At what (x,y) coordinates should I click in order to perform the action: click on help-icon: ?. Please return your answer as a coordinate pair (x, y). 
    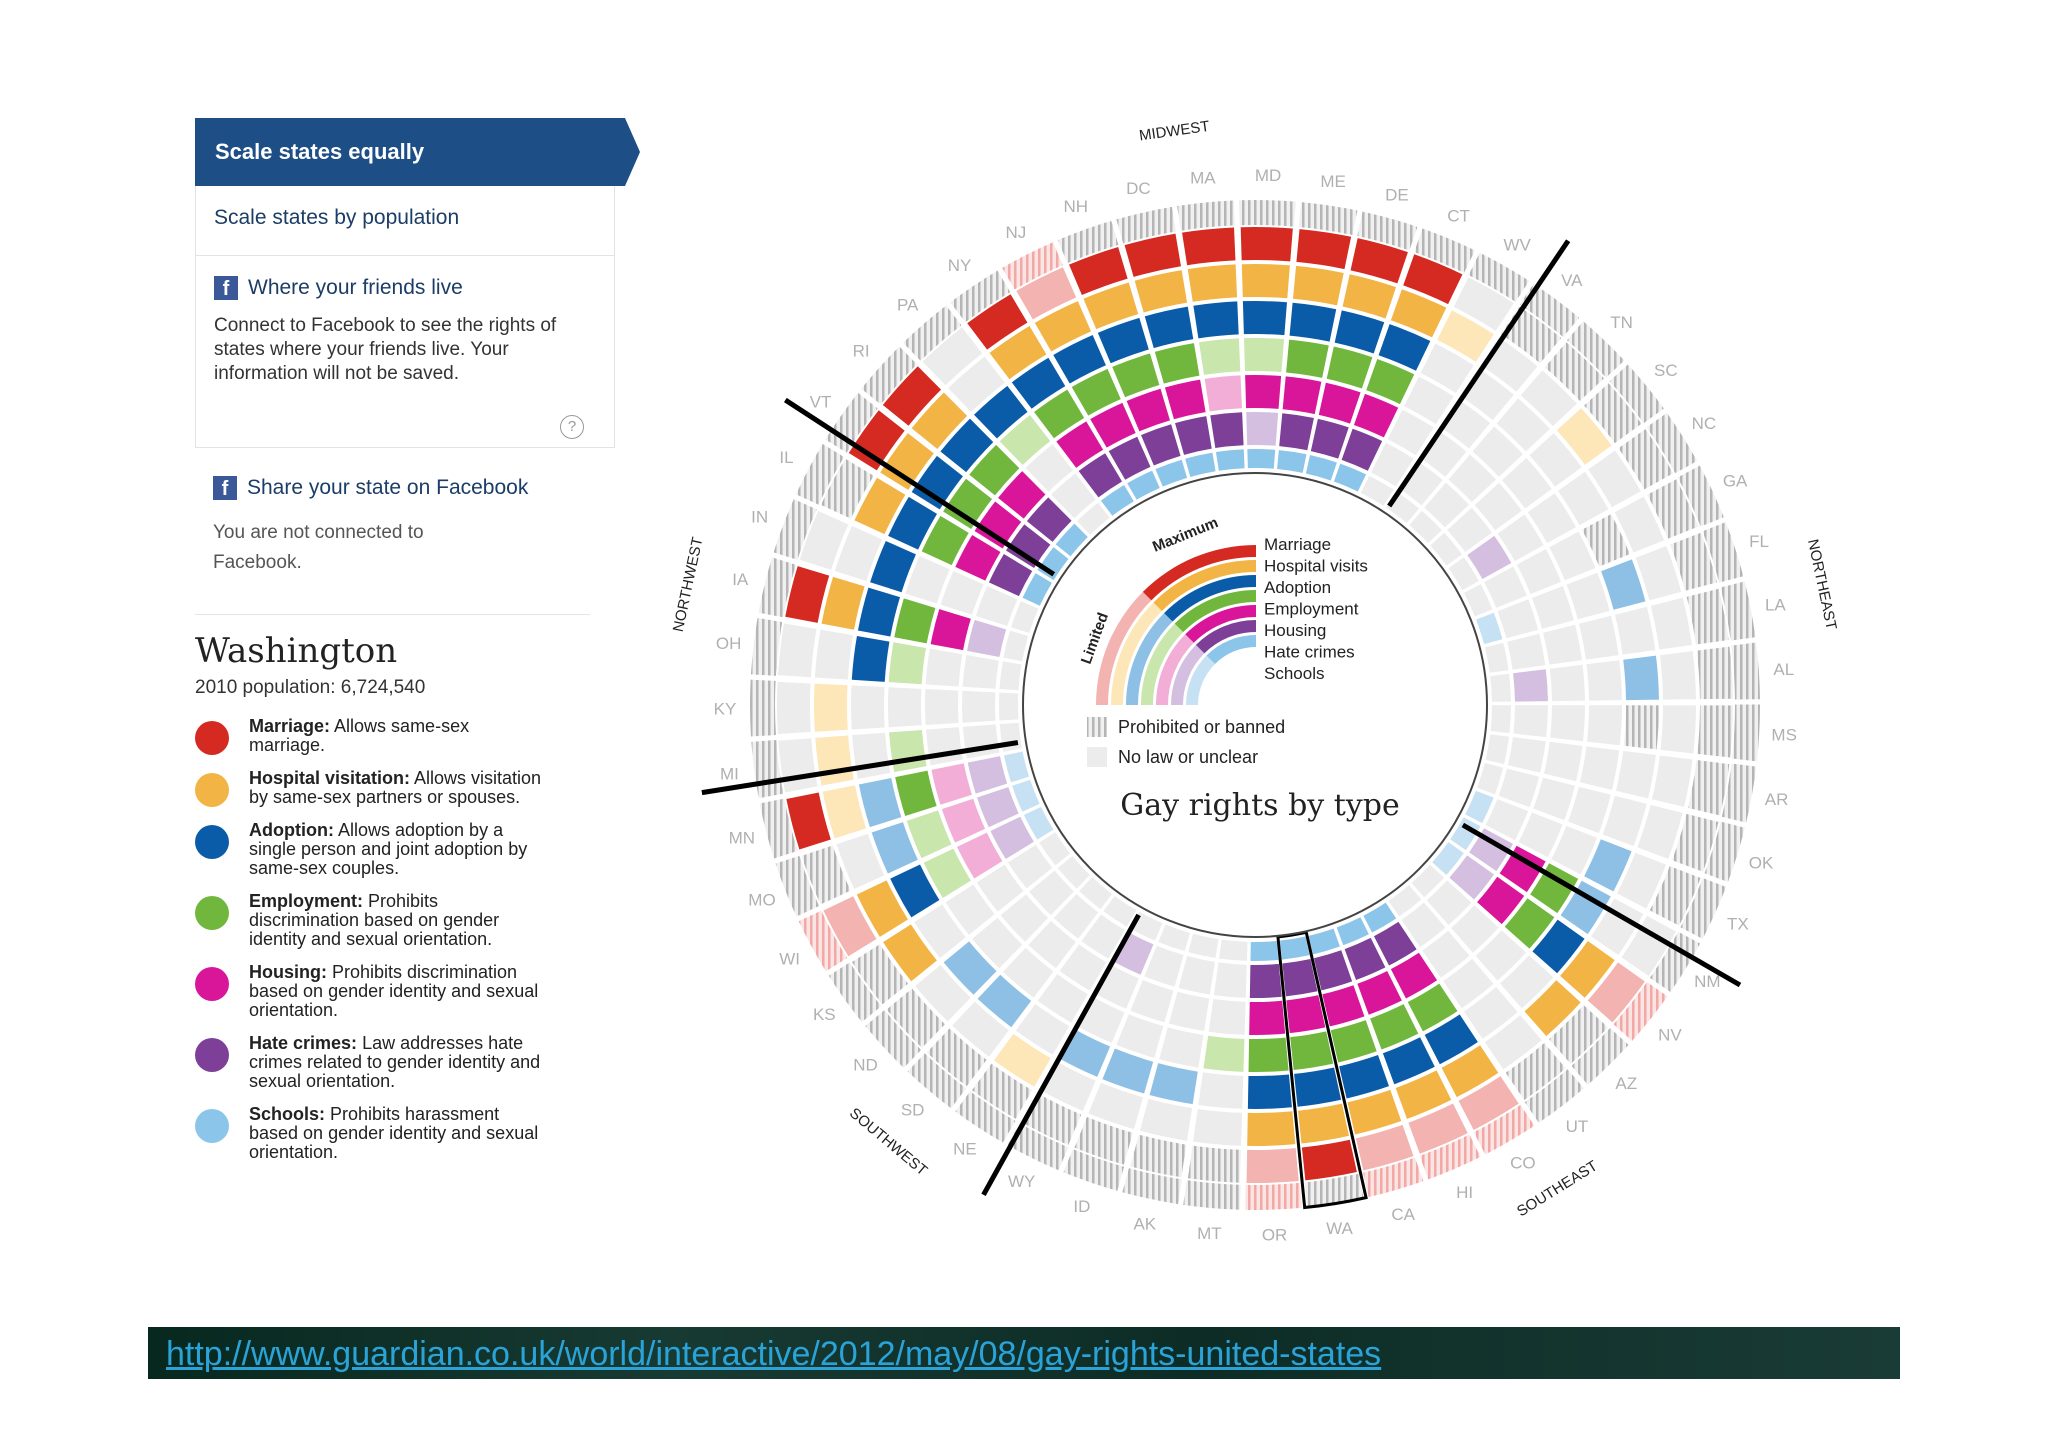
    Looking at the image, I should click on (572, 427).